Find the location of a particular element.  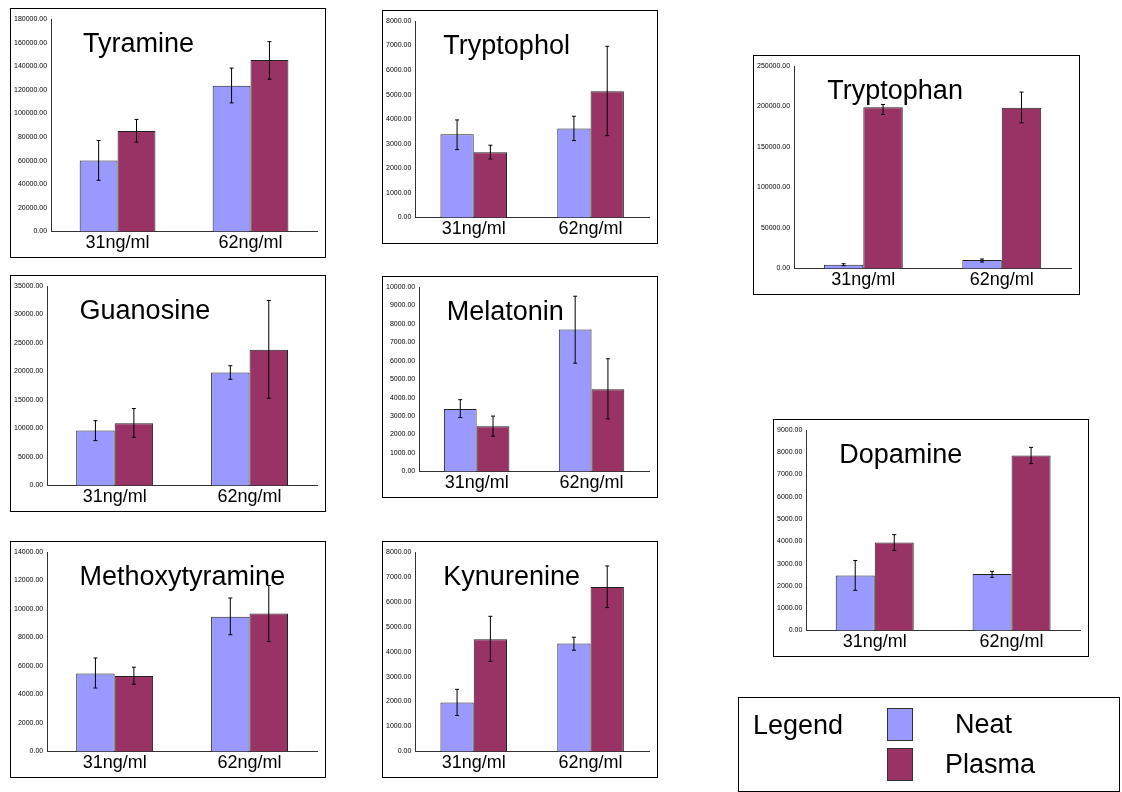

legend-label: Plasma is located at coordinates (990, 764).